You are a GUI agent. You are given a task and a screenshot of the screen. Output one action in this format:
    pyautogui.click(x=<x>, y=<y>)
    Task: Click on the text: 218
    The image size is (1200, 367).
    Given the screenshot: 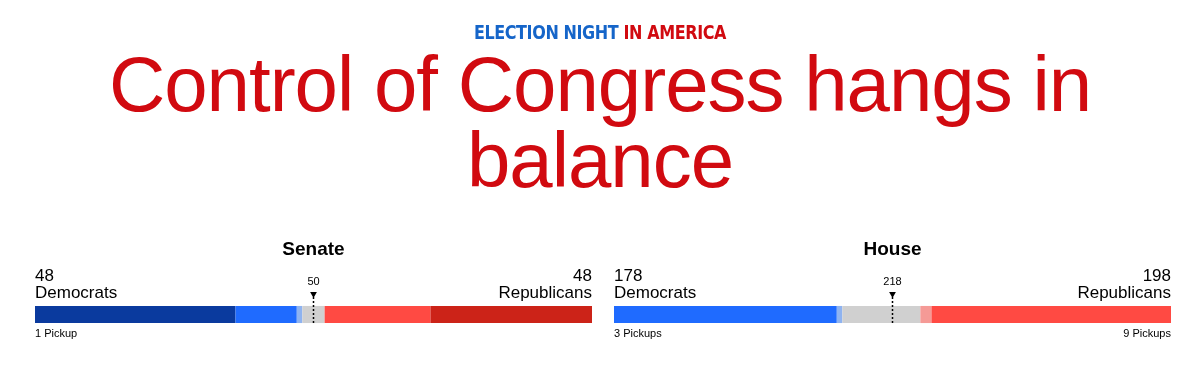 What is the action you would take?
    pyautogui.click(x=892, y=281)
    